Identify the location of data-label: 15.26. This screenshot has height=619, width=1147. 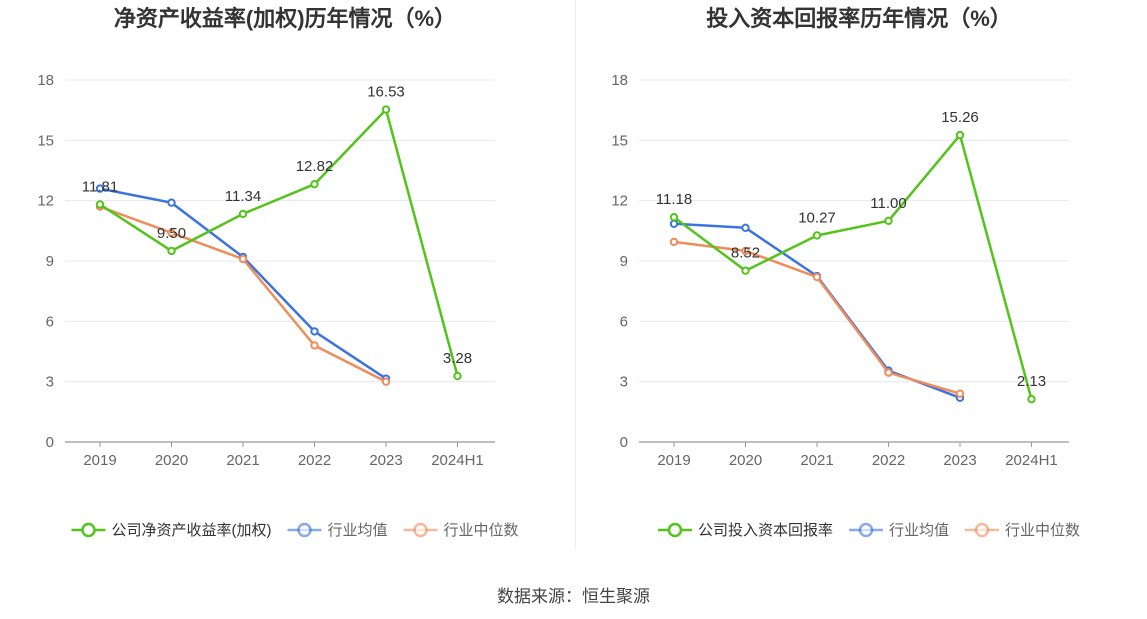
(960, 117).